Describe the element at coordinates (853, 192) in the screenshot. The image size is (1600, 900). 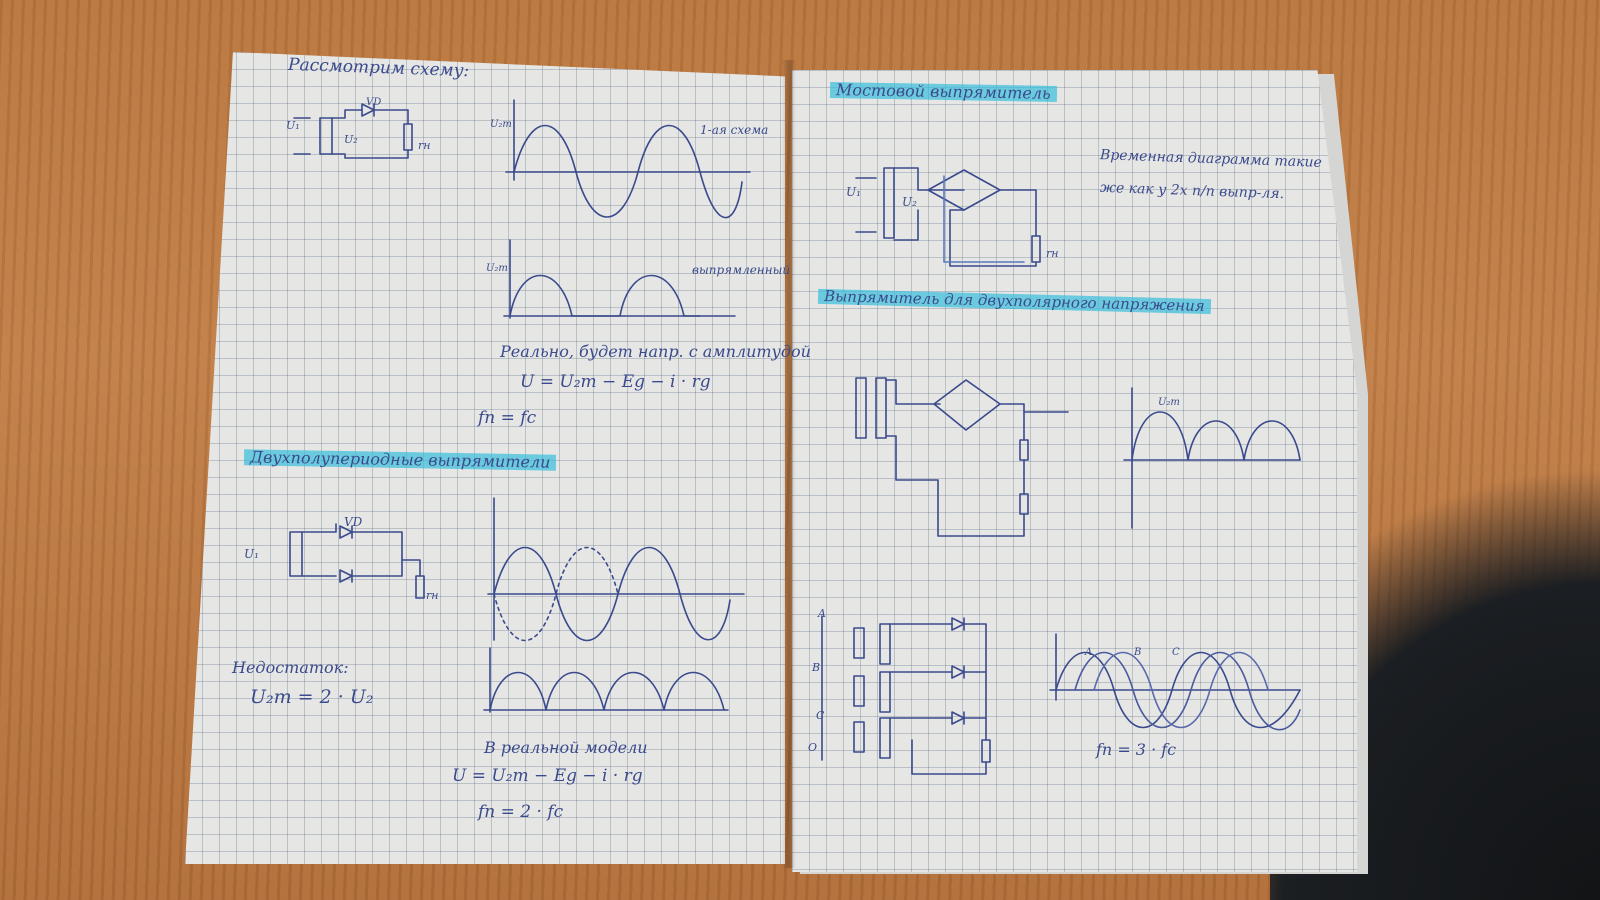
I see `label-u1-c: U₁` at that location.